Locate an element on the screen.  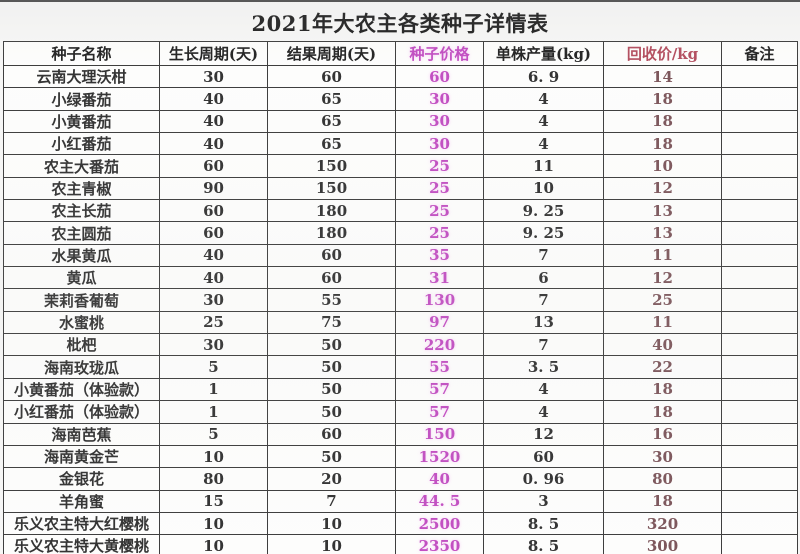
table-row: 小红番茄 40 65 30 4 18 is located at coordinates (400, 144).